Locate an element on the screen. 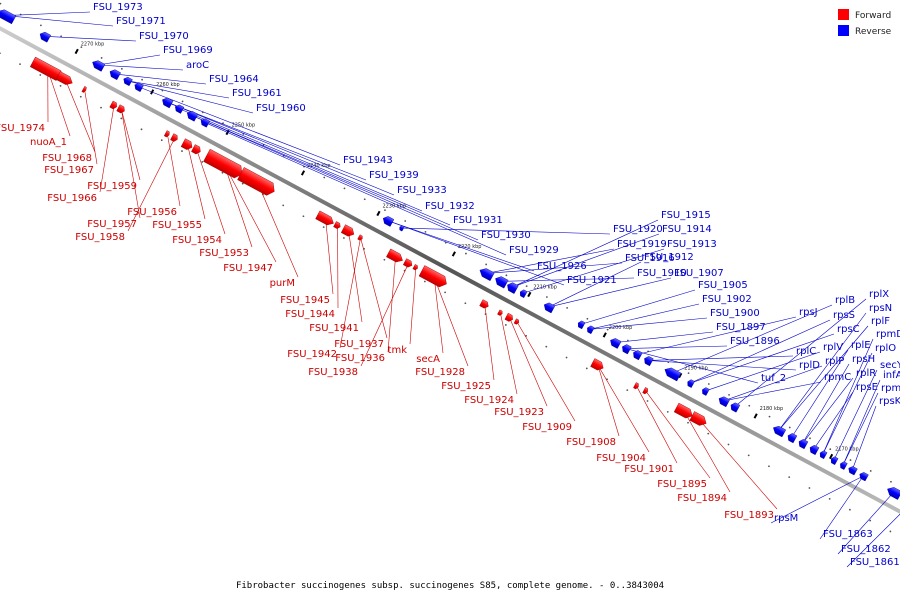 The height and width of the screenshot is (600, 900). reverse-gene-label: rplX is located at coordinates (879, 294).